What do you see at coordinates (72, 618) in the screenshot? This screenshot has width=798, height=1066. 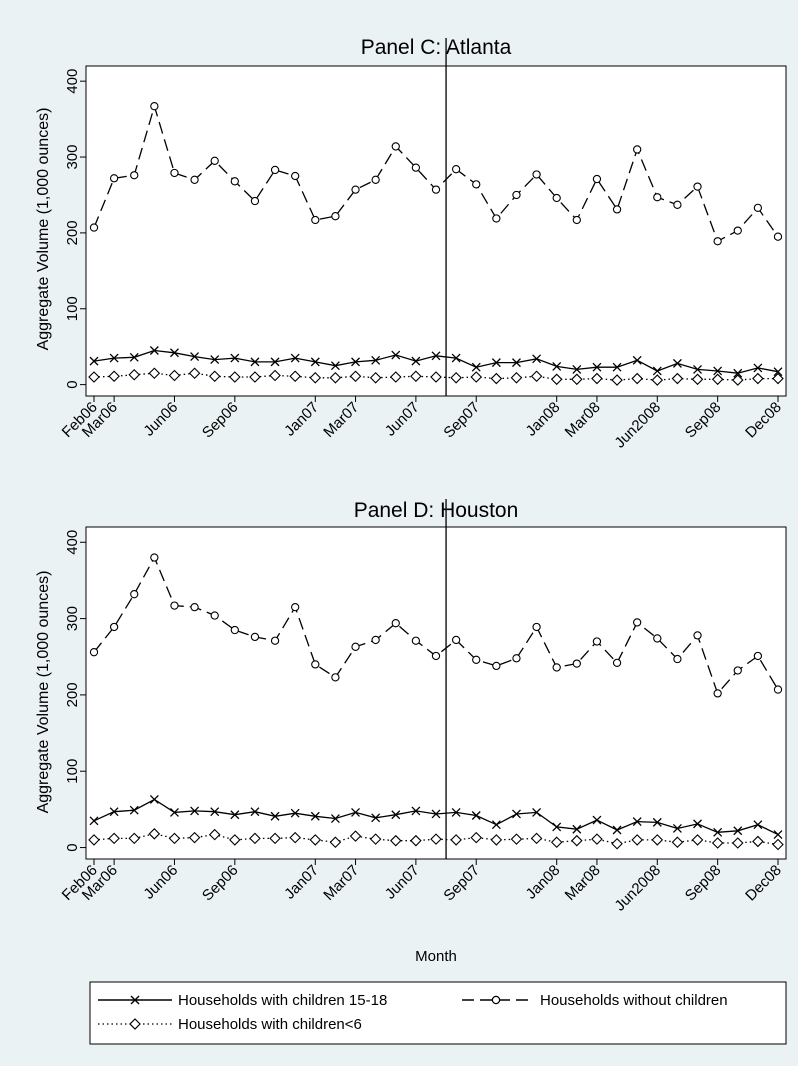 I see `y-tick-label-houston: 300` at bounding box center [72, 618].